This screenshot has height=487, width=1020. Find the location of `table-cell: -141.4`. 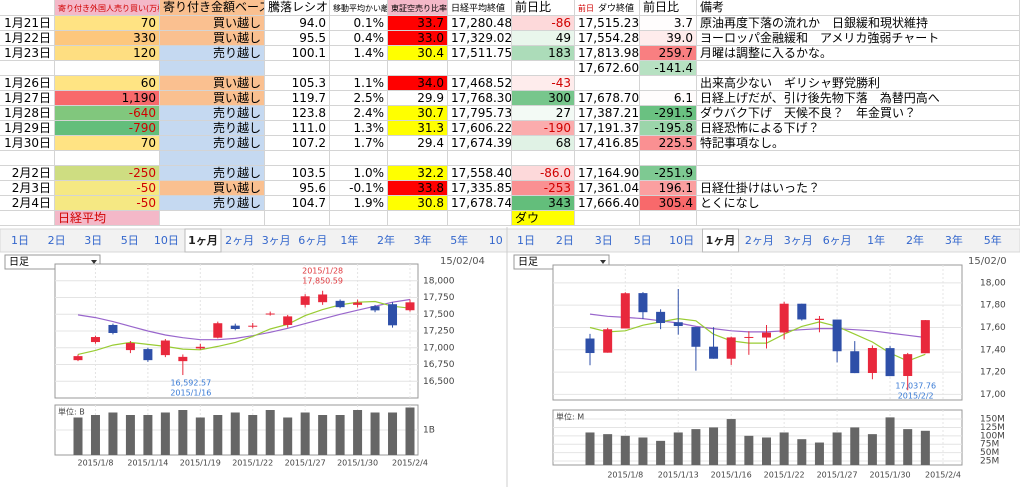

table-cell: -141.4 is located at coordinates (668, 68).